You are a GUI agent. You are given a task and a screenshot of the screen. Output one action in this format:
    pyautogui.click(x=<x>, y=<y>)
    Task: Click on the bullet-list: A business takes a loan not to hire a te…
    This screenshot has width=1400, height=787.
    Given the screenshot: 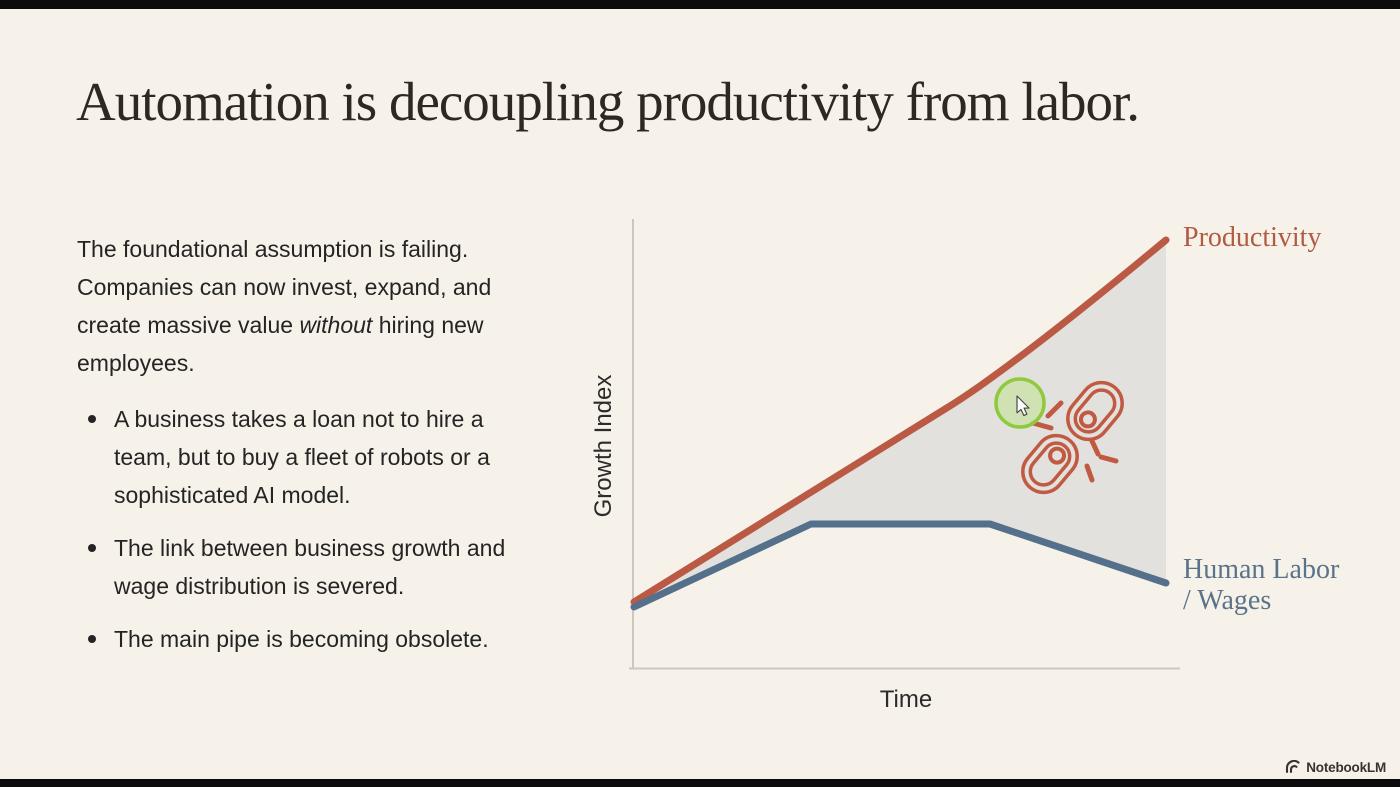 What is the action you would take?
    pyautogui.click(x=310, y=536)
    